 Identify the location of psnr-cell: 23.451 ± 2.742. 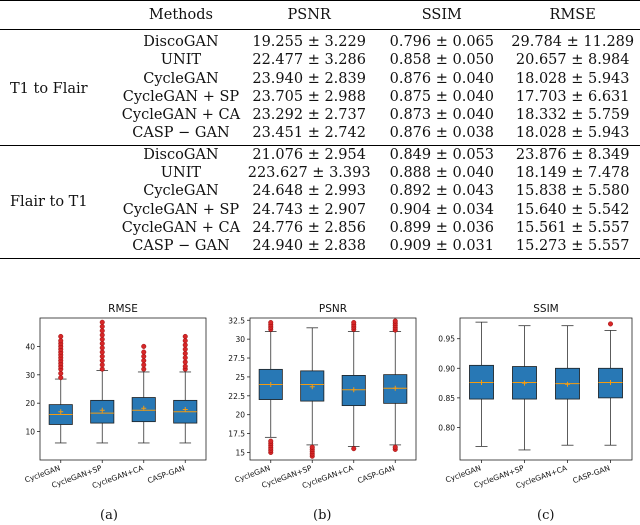
(309, 133).